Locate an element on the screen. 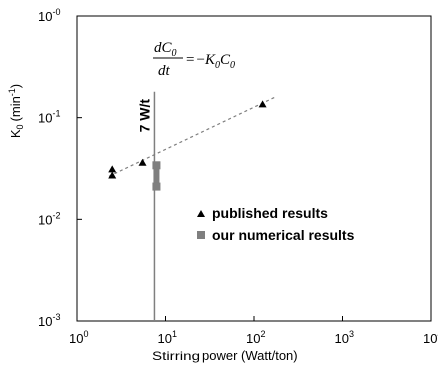 The width and height of the screenshot is (438, 369). x-axis-title: Stirring power (Watt/ton) is located at coordinates (225, 355).